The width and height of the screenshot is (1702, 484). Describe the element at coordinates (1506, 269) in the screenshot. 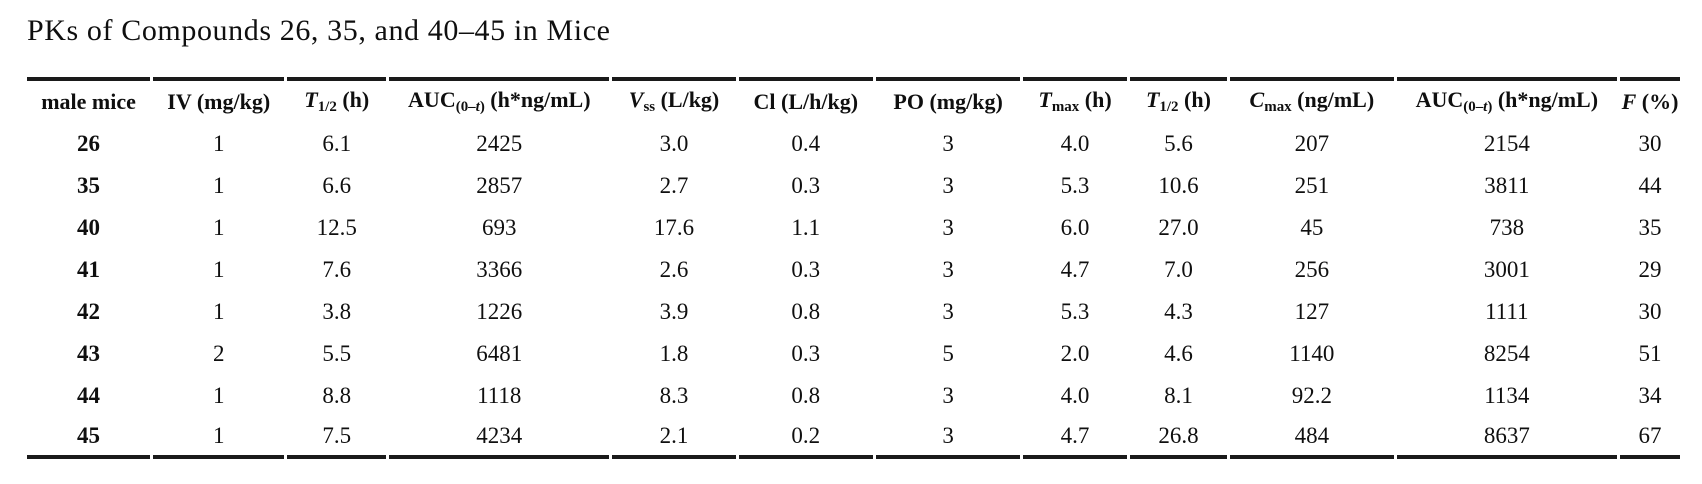

I see `cell-po-auc: 3001` at that location.